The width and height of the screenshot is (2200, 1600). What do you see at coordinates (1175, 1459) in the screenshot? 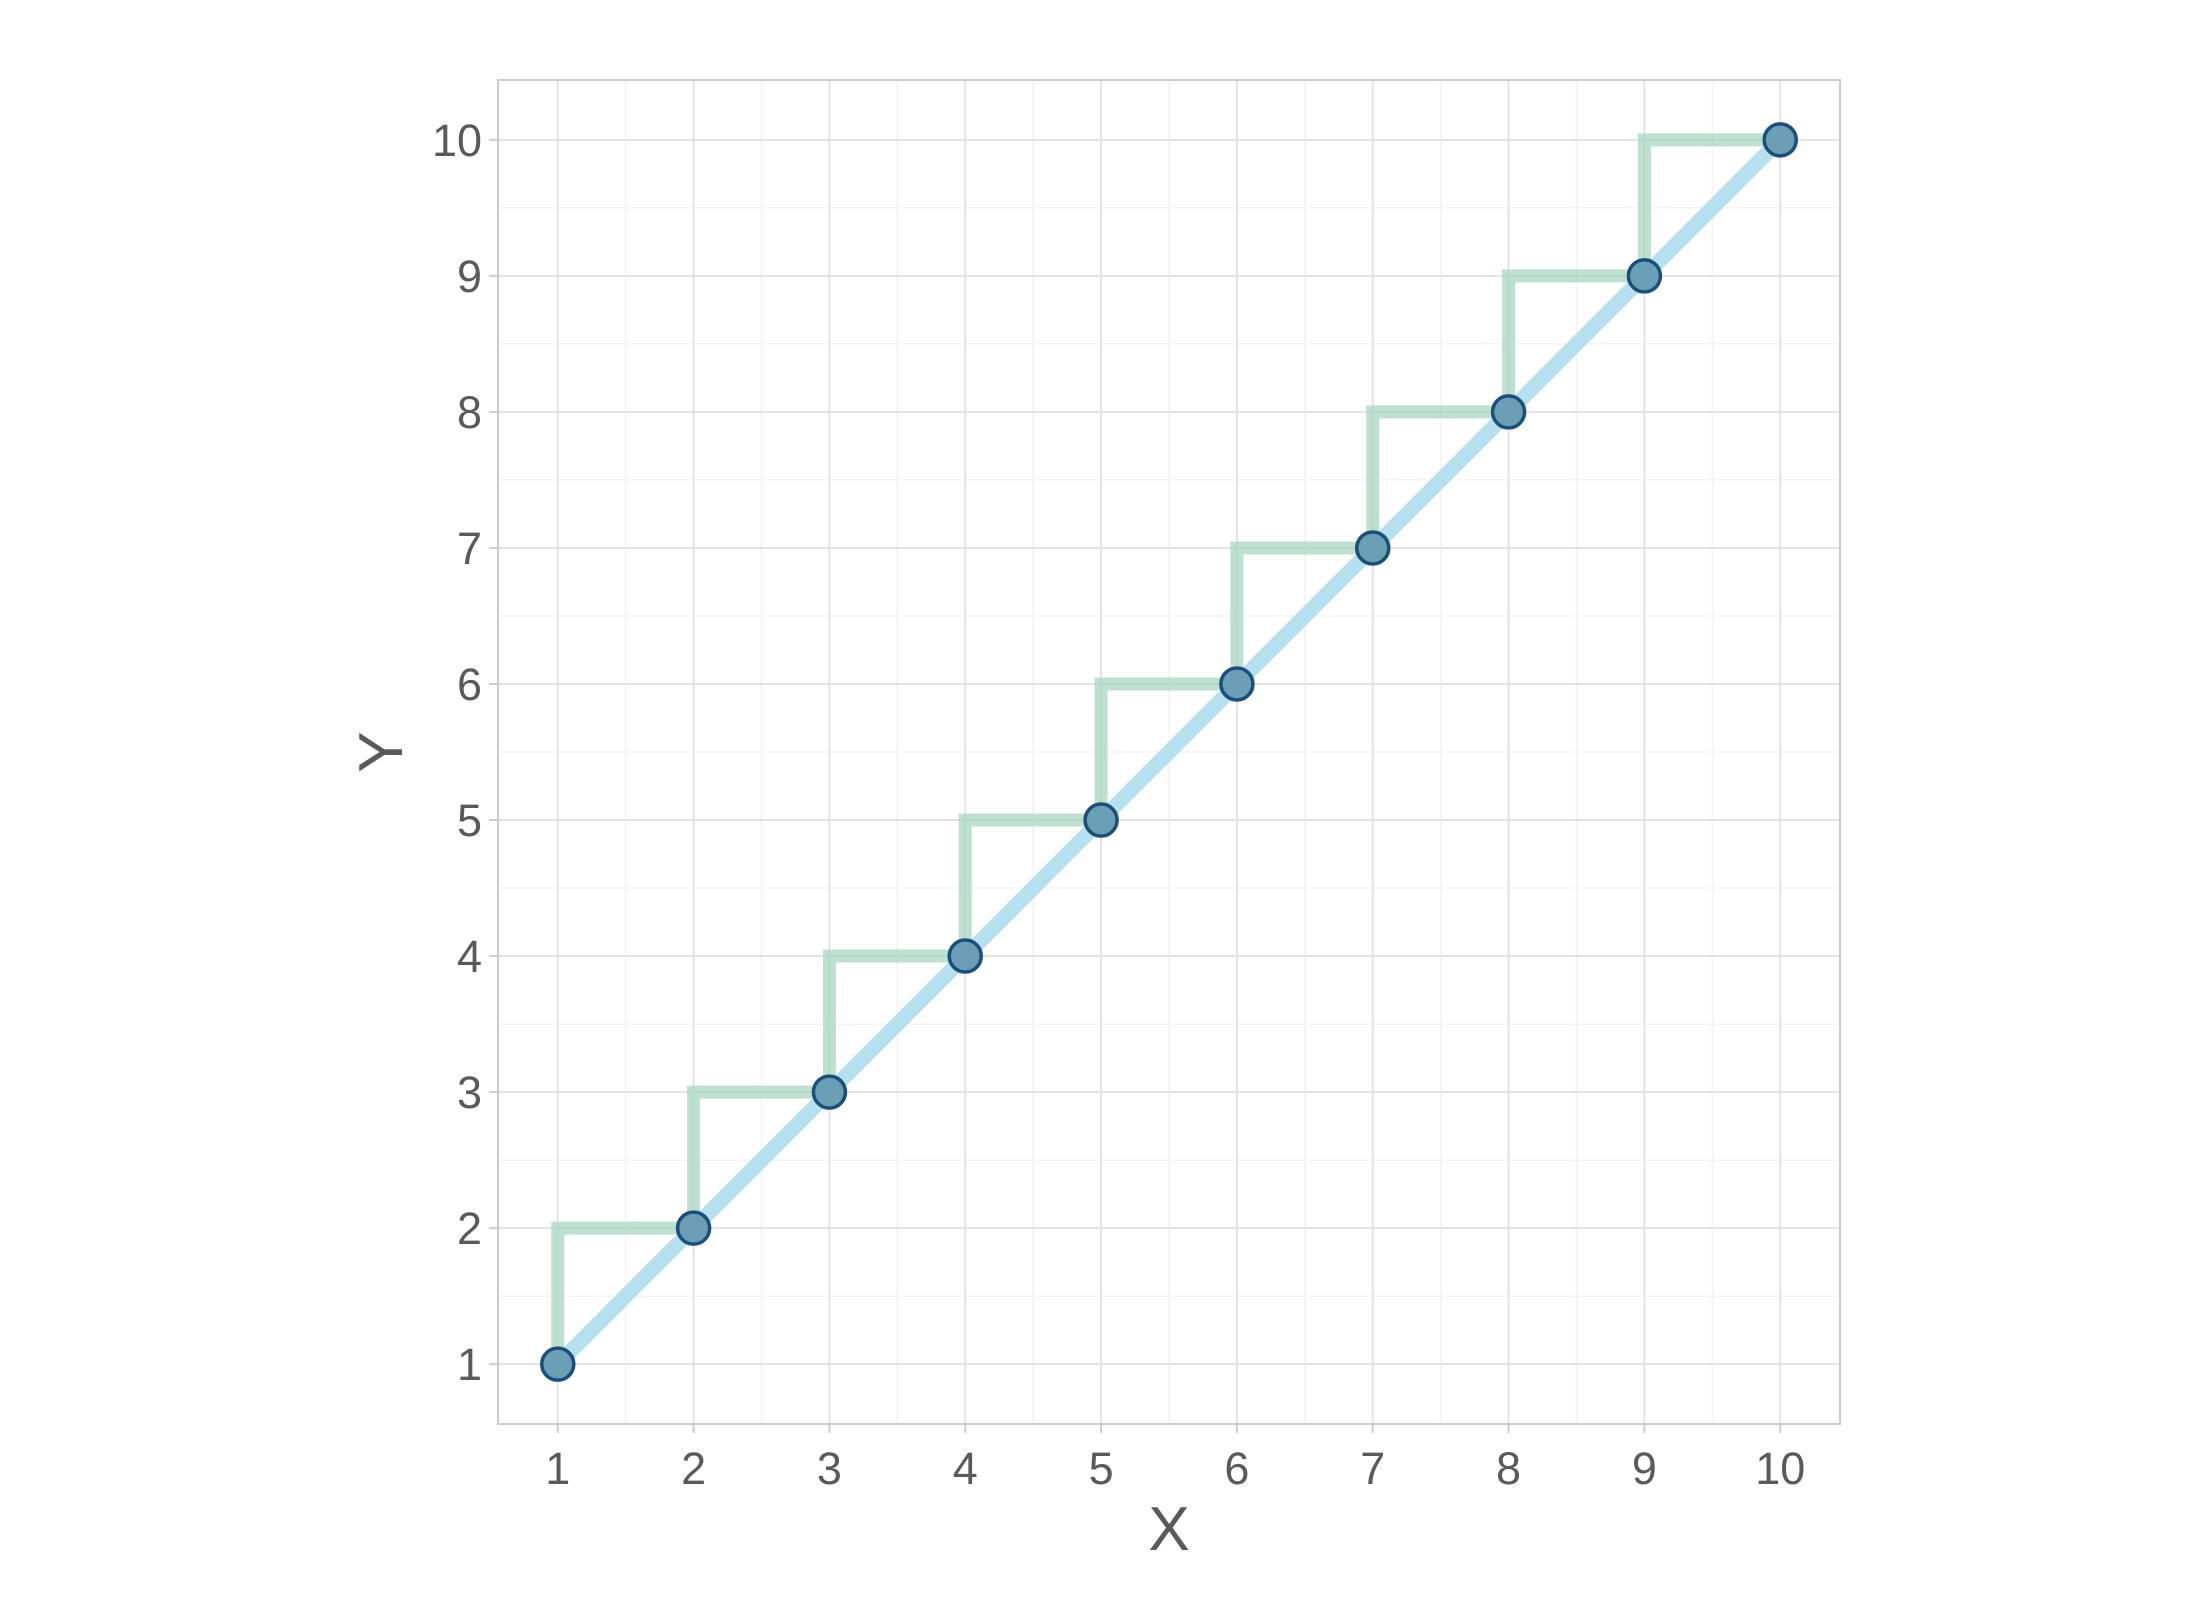
I see `x-axis-ticks: 1 2 3 4 5 6 7 8 9 10` at bounding box center [1175, 1459].